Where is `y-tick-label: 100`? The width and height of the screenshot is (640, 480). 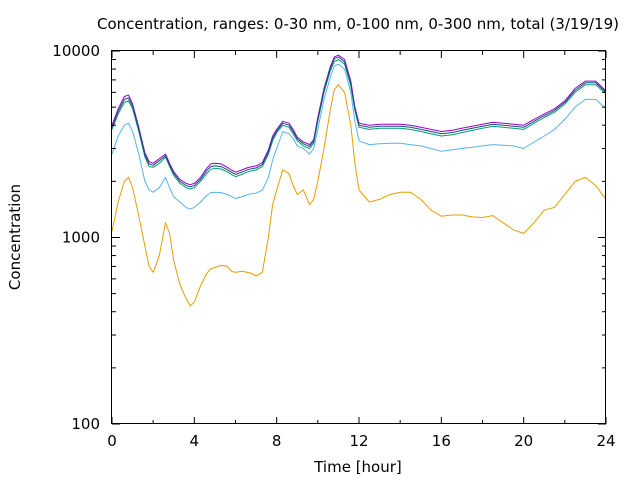 y-tick-label: 100 is located at coordinates (85, 424).